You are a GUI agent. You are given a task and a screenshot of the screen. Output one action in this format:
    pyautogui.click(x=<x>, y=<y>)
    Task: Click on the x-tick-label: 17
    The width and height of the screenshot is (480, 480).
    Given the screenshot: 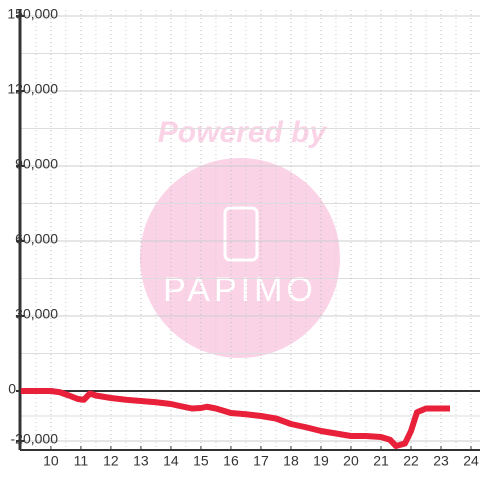 What is the action you would take?
    pyautogui.click(x=261, y=461)
    